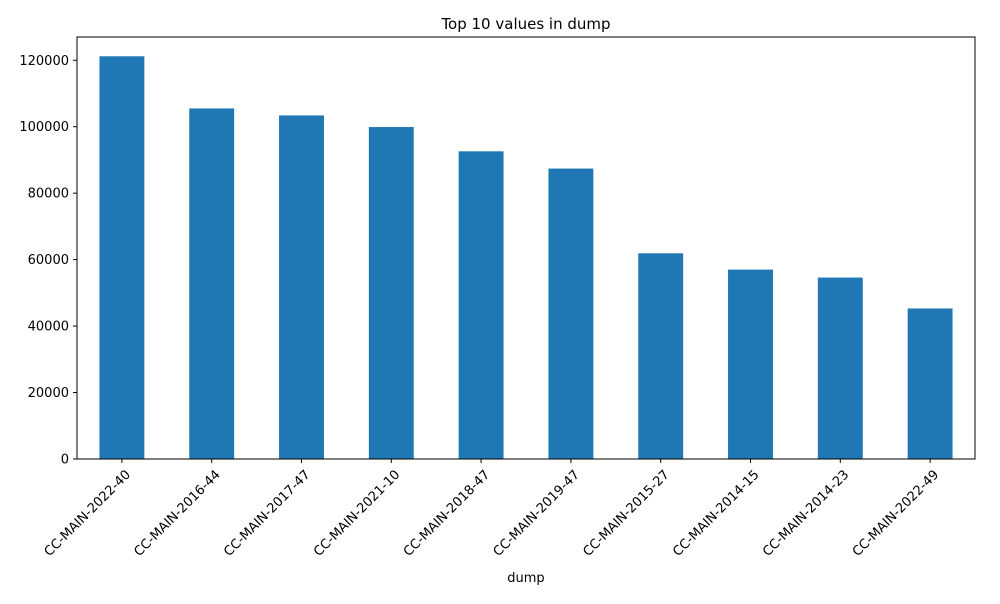 The width and height of the screenshot is (1000, 604). I want to click on x-tick-label: CC-MAIN-2021-10, so click(357, 513).